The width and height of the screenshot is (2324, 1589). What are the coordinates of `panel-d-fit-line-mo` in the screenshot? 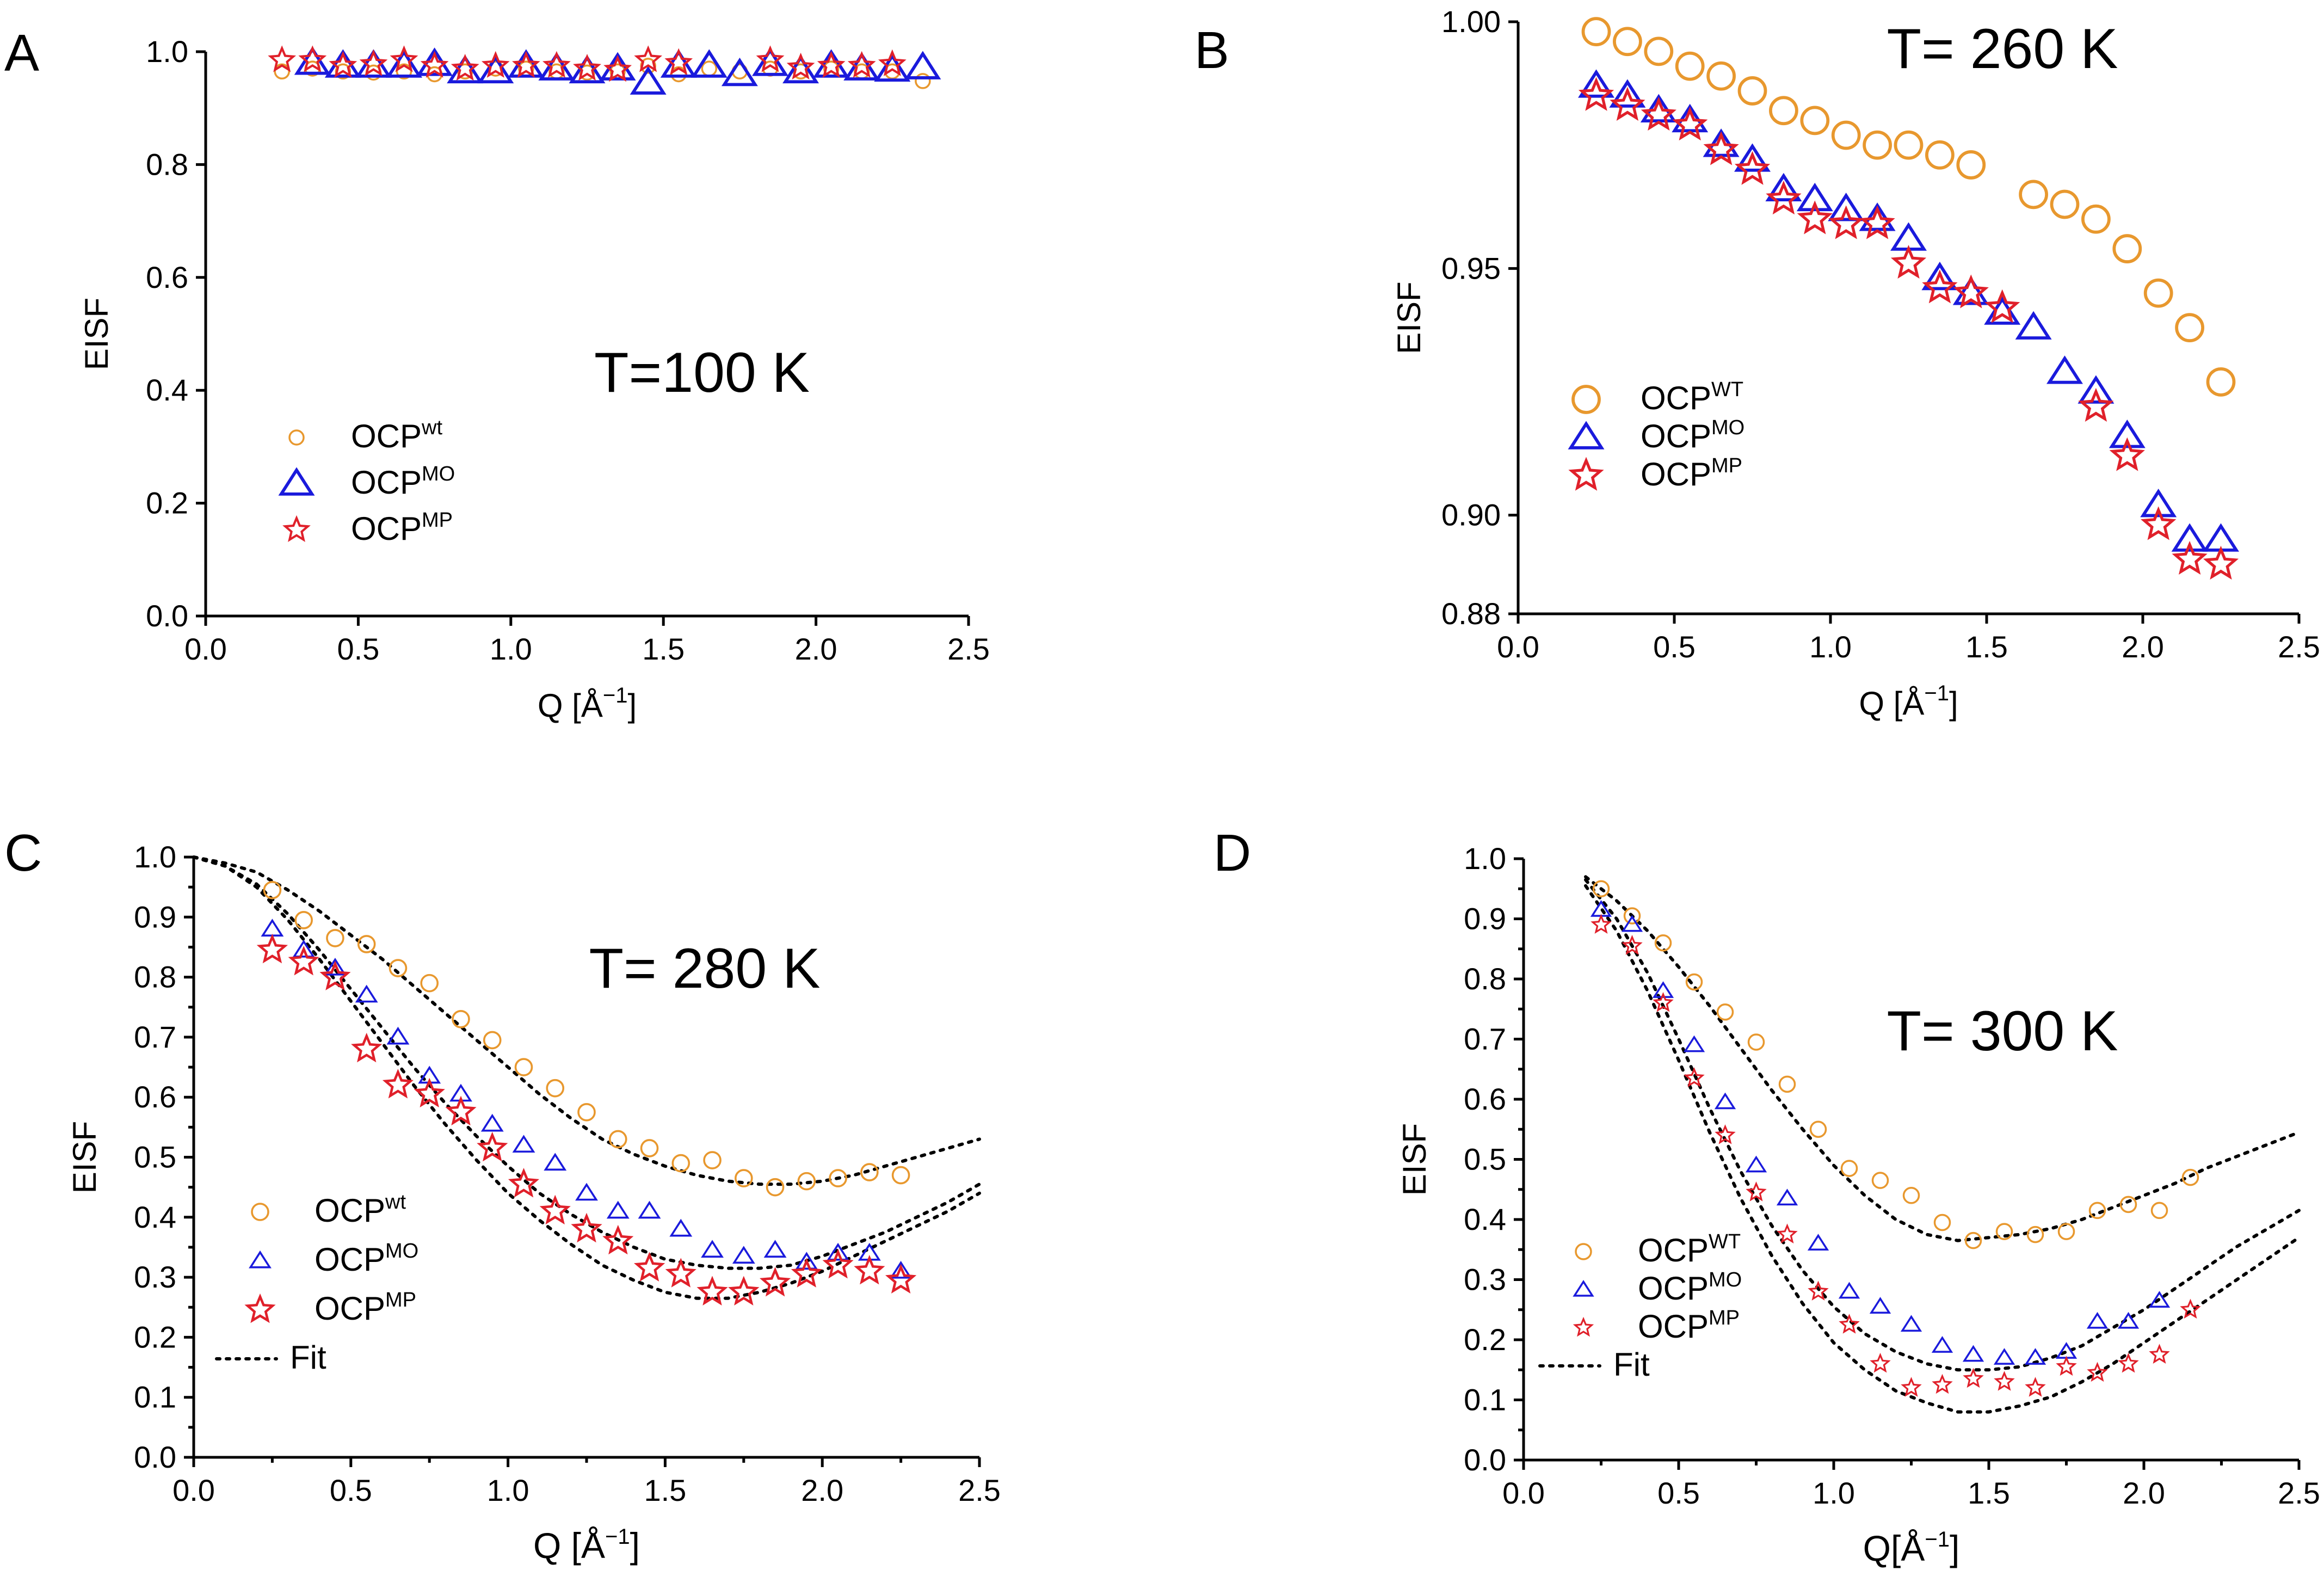 It's located at (1943, 1125).